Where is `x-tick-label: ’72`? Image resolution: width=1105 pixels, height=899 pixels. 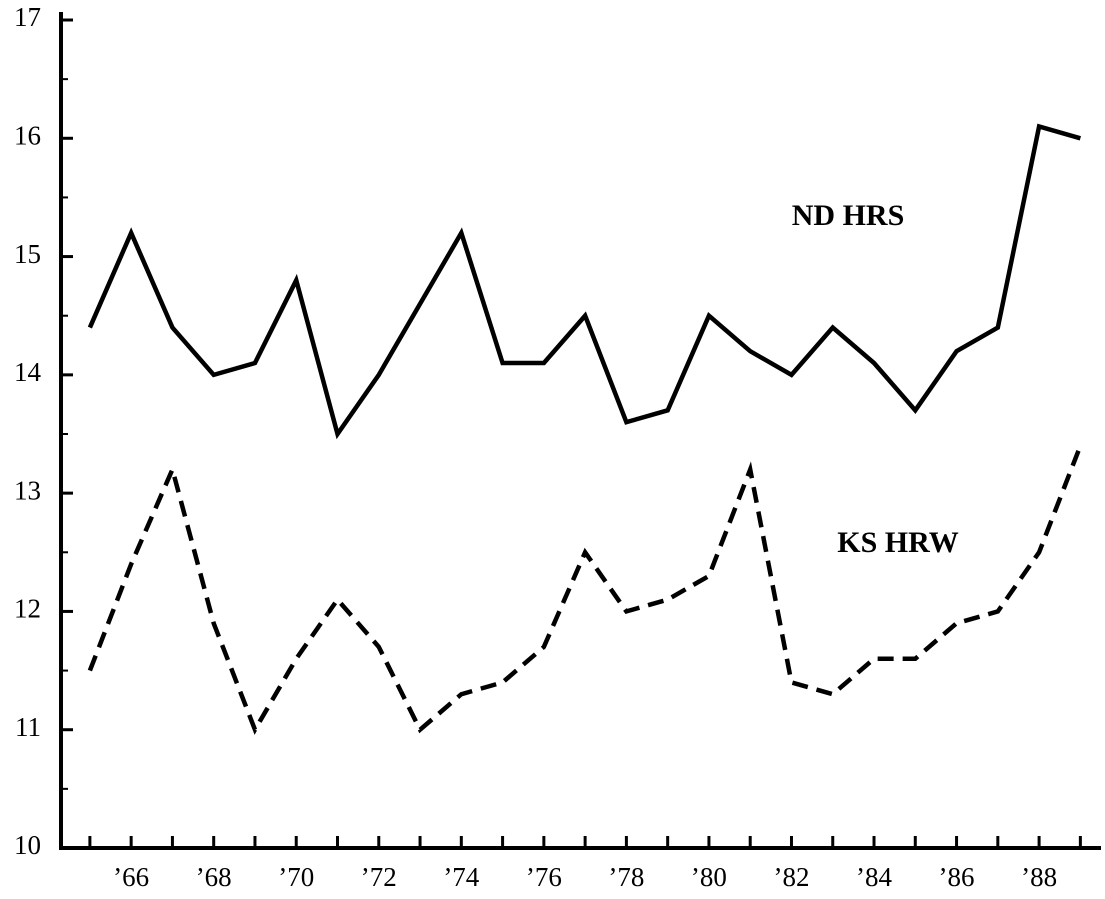 x-tick-label: ’72 is located at coordinates (379, 877).